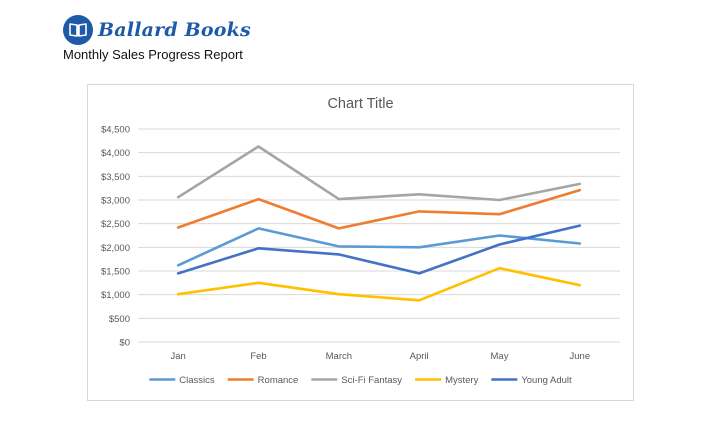 The image size is (720, 425). I want to click on brand-header: Ballard Books, so click(157, 30).